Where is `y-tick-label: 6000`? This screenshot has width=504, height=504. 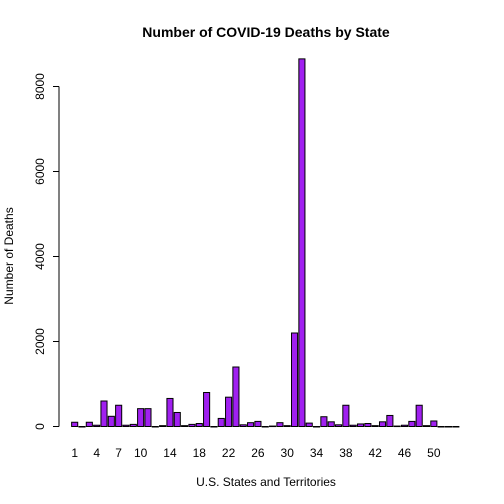 y-tick-label: 6000 is located at coordinates (40, 171).